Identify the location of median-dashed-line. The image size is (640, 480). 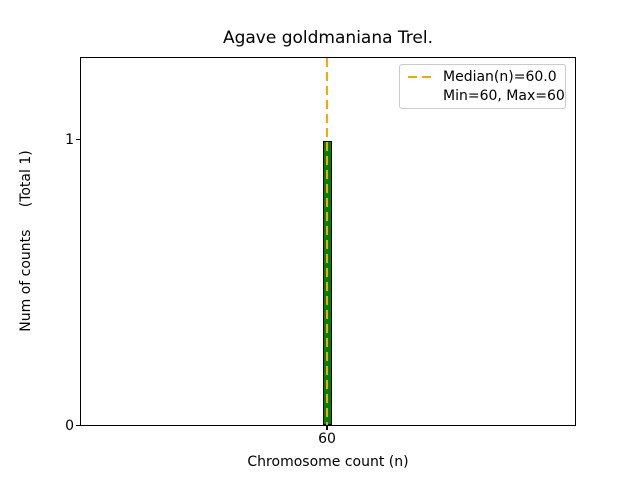
(327, 241).